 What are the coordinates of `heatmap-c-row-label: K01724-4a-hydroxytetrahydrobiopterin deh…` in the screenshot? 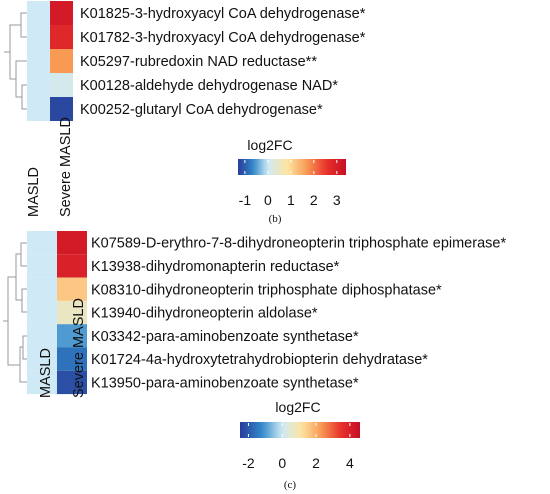 It's located at (259, 360).